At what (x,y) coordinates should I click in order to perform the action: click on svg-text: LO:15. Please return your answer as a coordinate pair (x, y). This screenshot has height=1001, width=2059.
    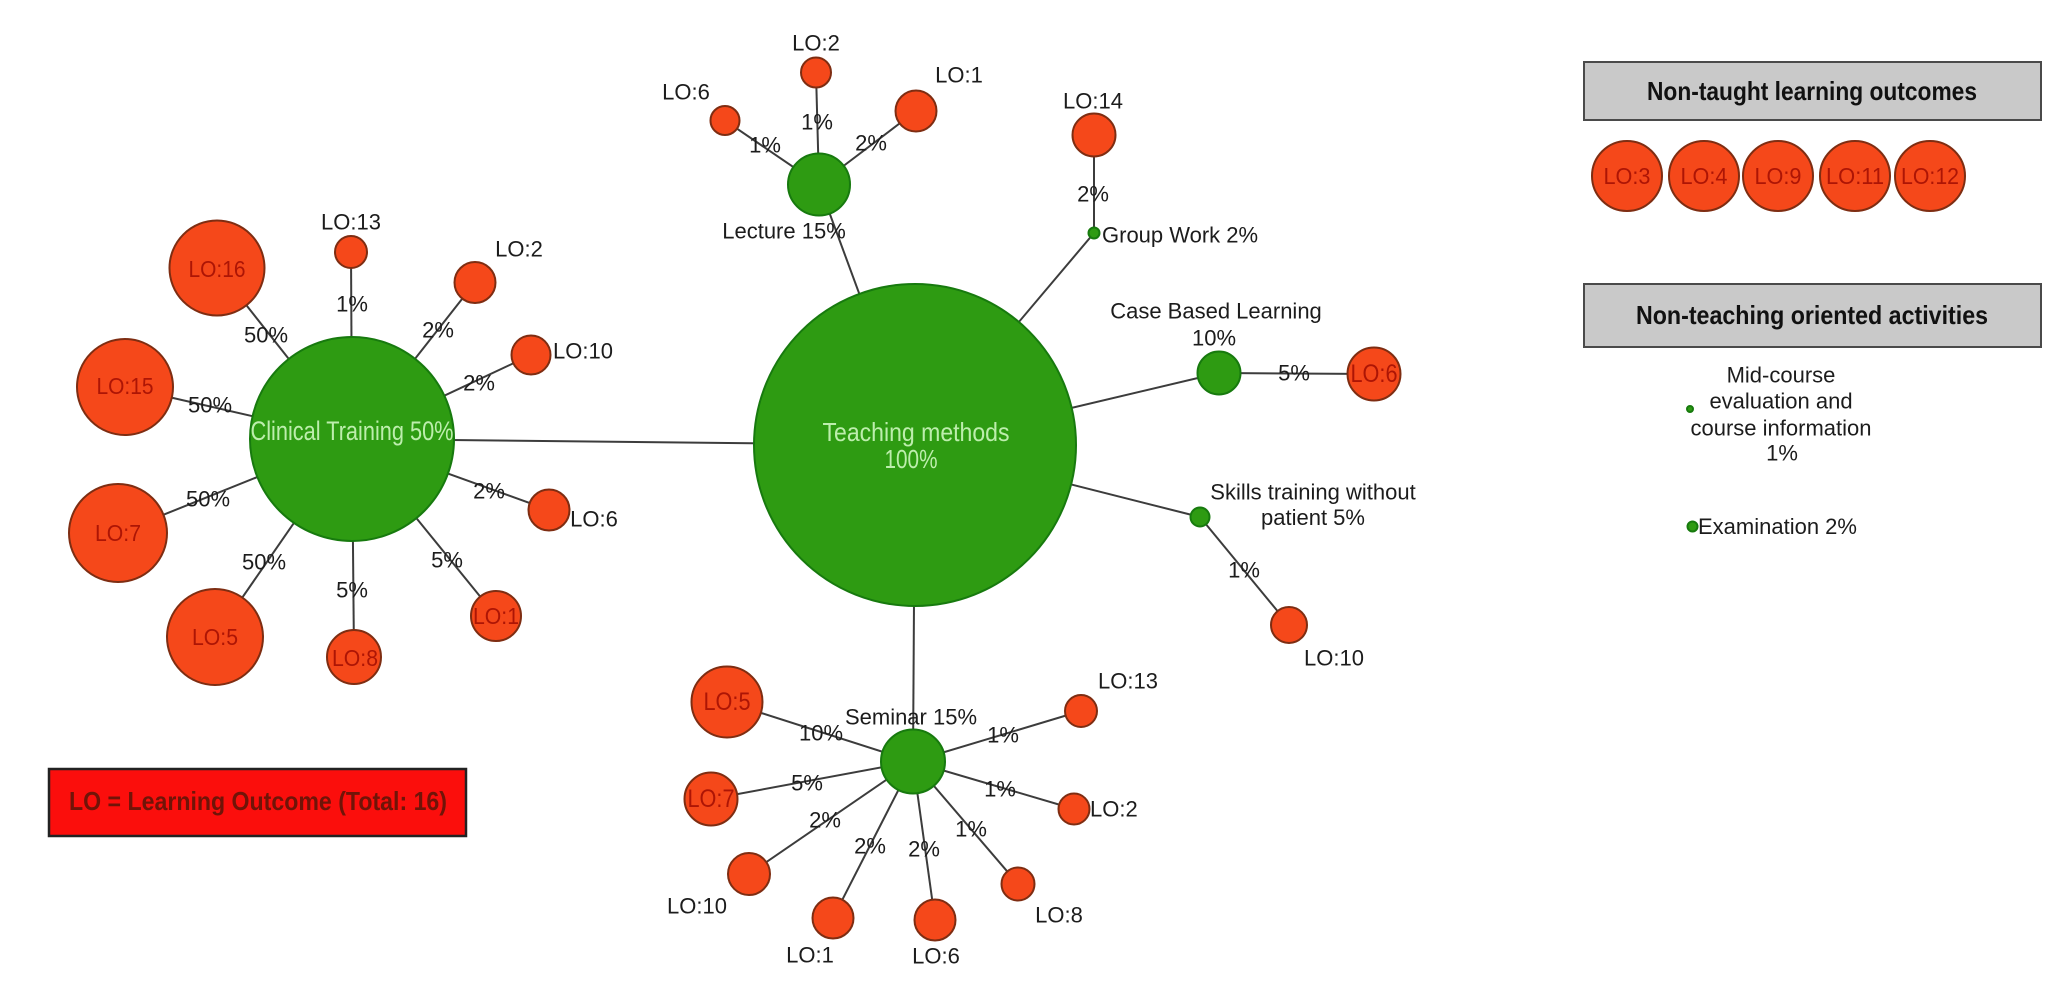
    Looking at the image, I should click on (125, 386).